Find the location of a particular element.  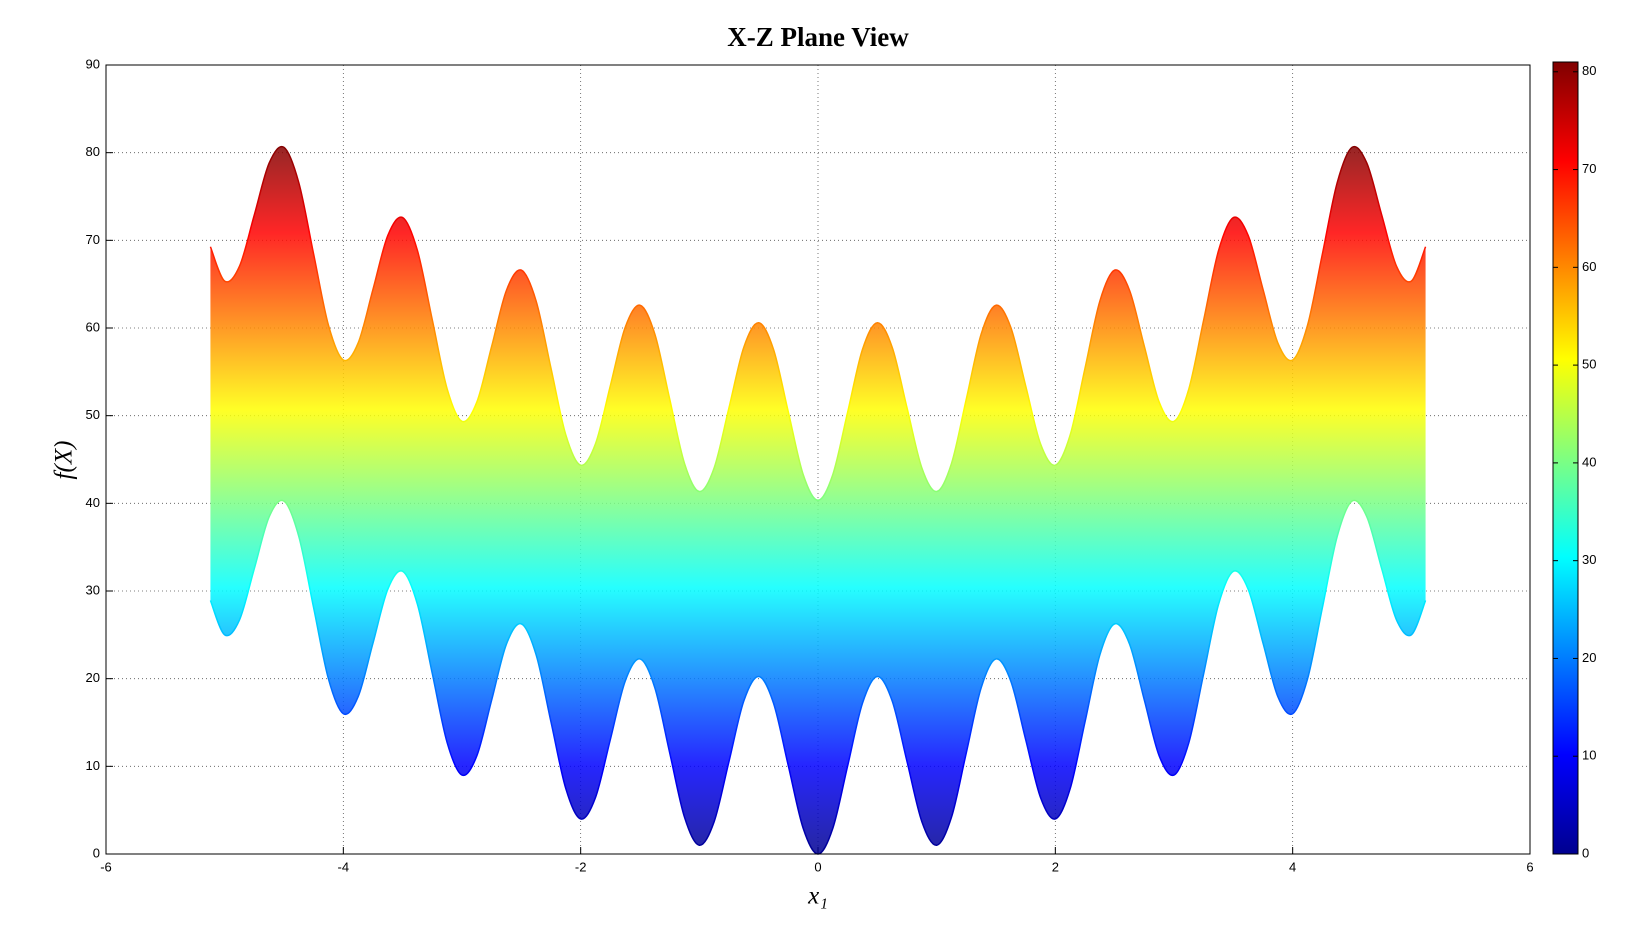

x-tick-label: 4 is located at coordinates (1292, 866).